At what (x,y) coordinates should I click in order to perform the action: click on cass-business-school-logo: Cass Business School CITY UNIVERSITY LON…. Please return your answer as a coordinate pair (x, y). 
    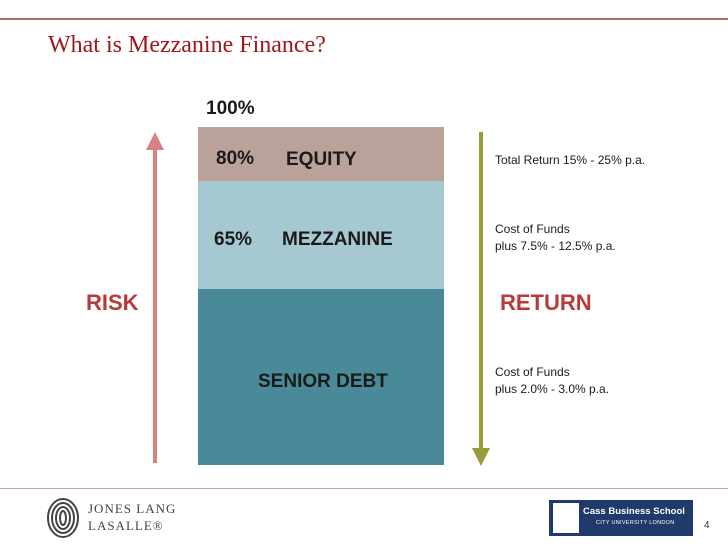
    Looking at the image, I should click on (621, 518).